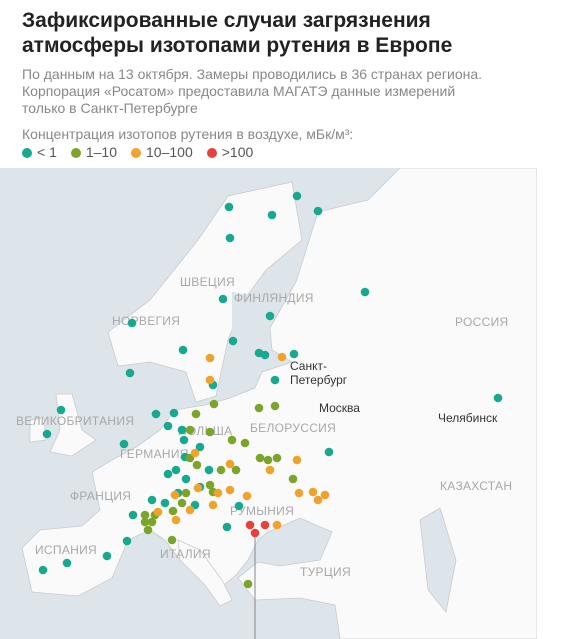  I want to click on legend-item: 10–100, so click(162, 152).